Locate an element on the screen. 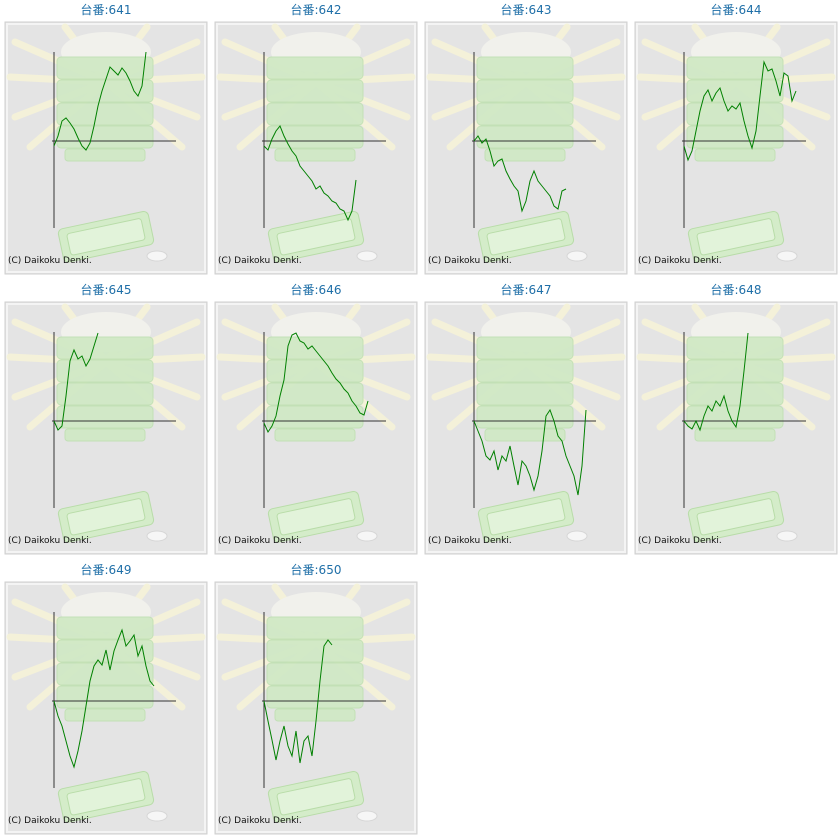  panel-title: 台番:643 is located at coordinates (526, 9).